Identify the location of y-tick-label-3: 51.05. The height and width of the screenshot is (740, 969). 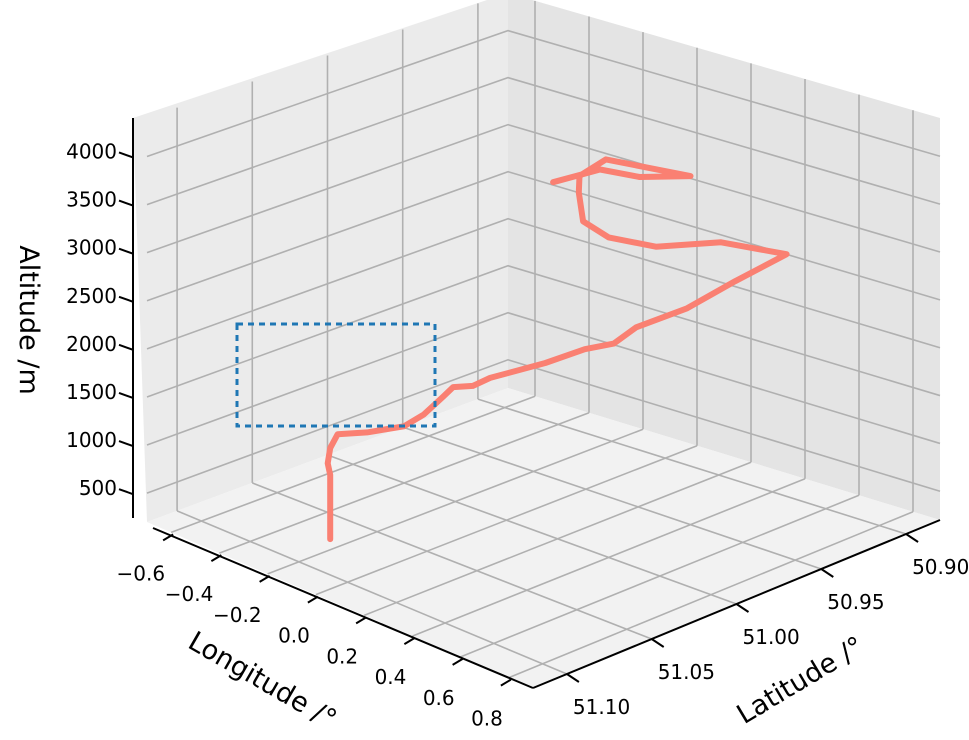
(686, 672).